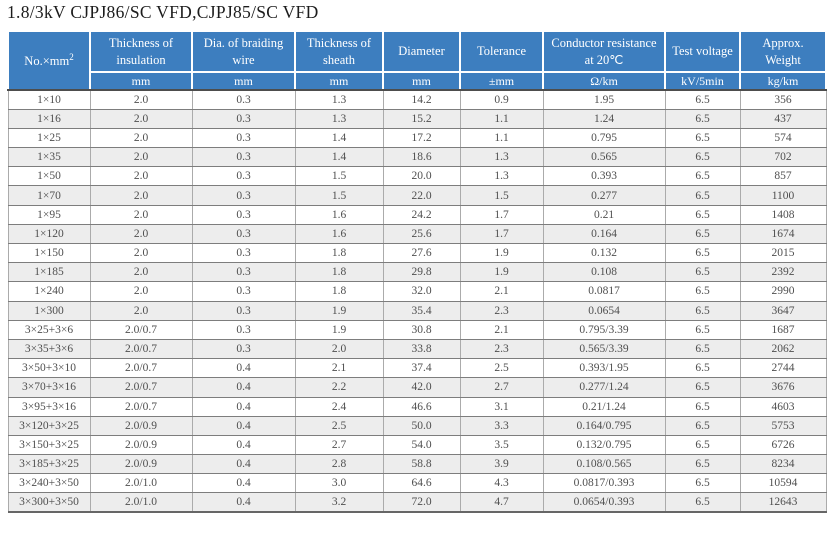  Describe the element at coordinates (421, 387) in the screenshot. I see `table-cell: 42.0` at that location.